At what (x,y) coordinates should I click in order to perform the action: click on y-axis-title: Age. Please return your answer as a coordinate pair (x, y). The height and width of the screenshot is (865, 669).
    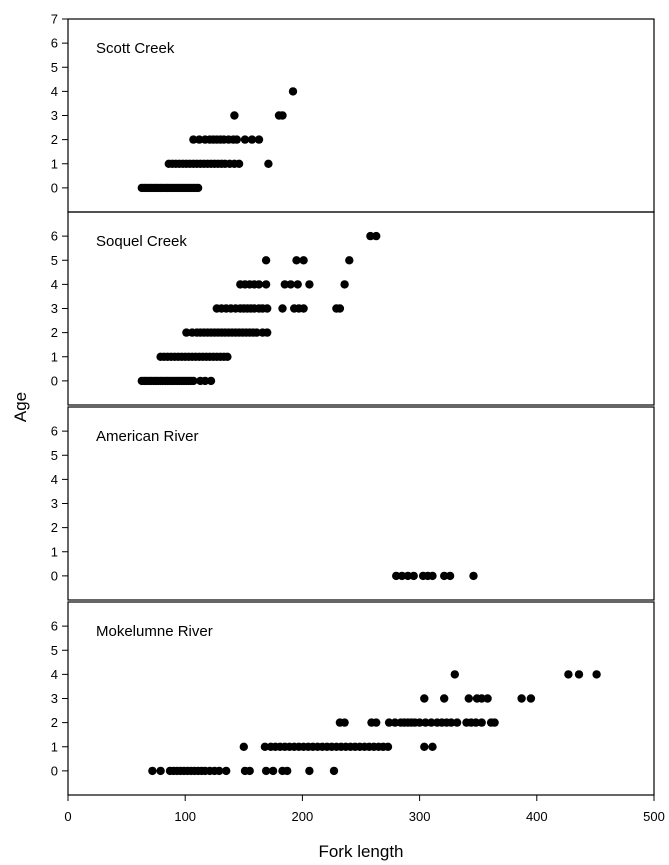
    Looking at the image, I should click on (20, 407).